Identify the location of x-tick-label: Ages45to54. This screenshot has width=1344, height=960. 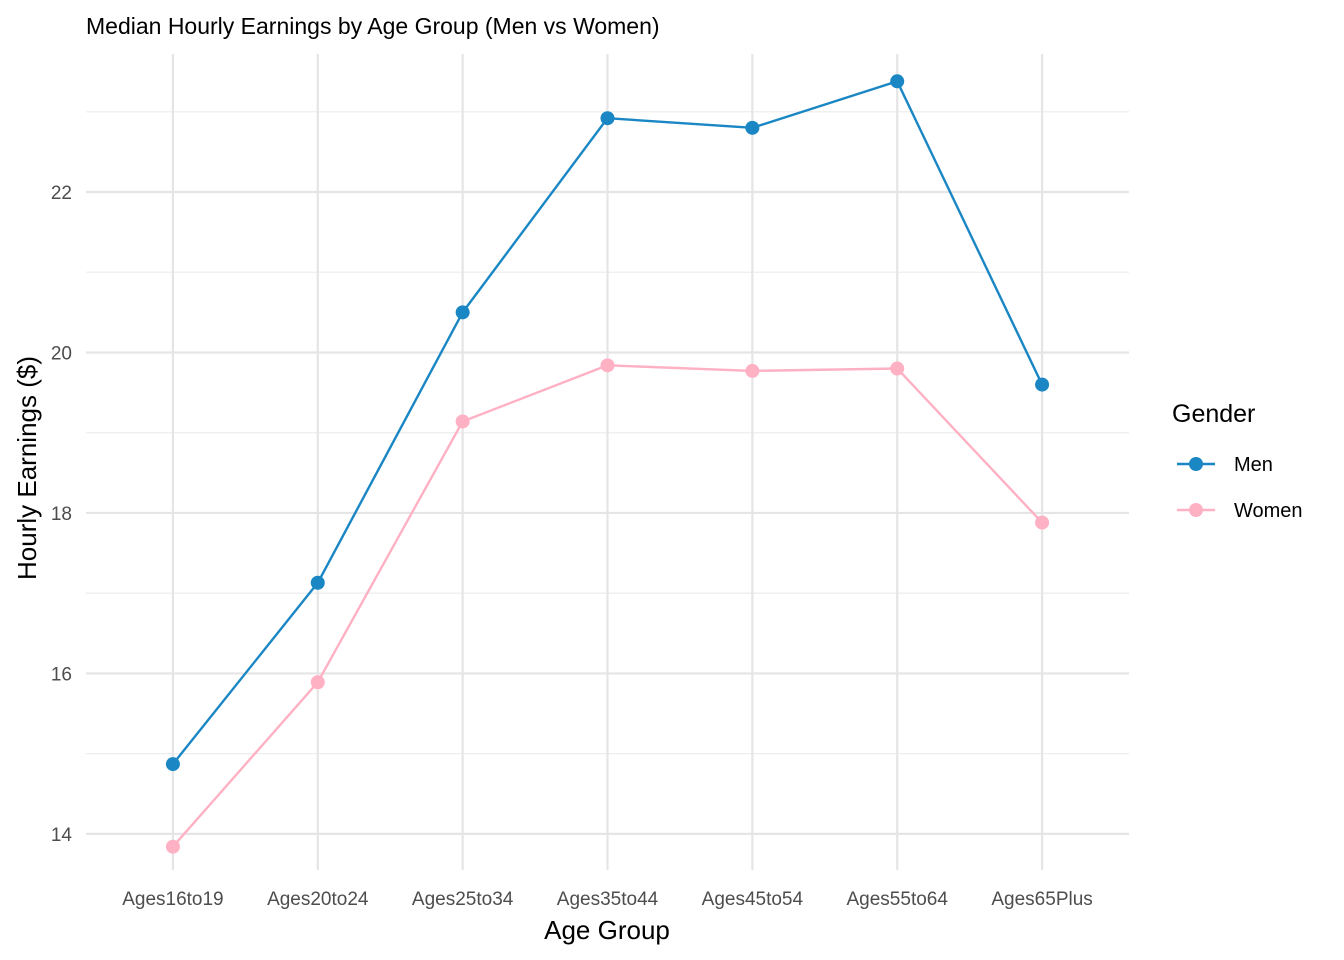
(753, 899).